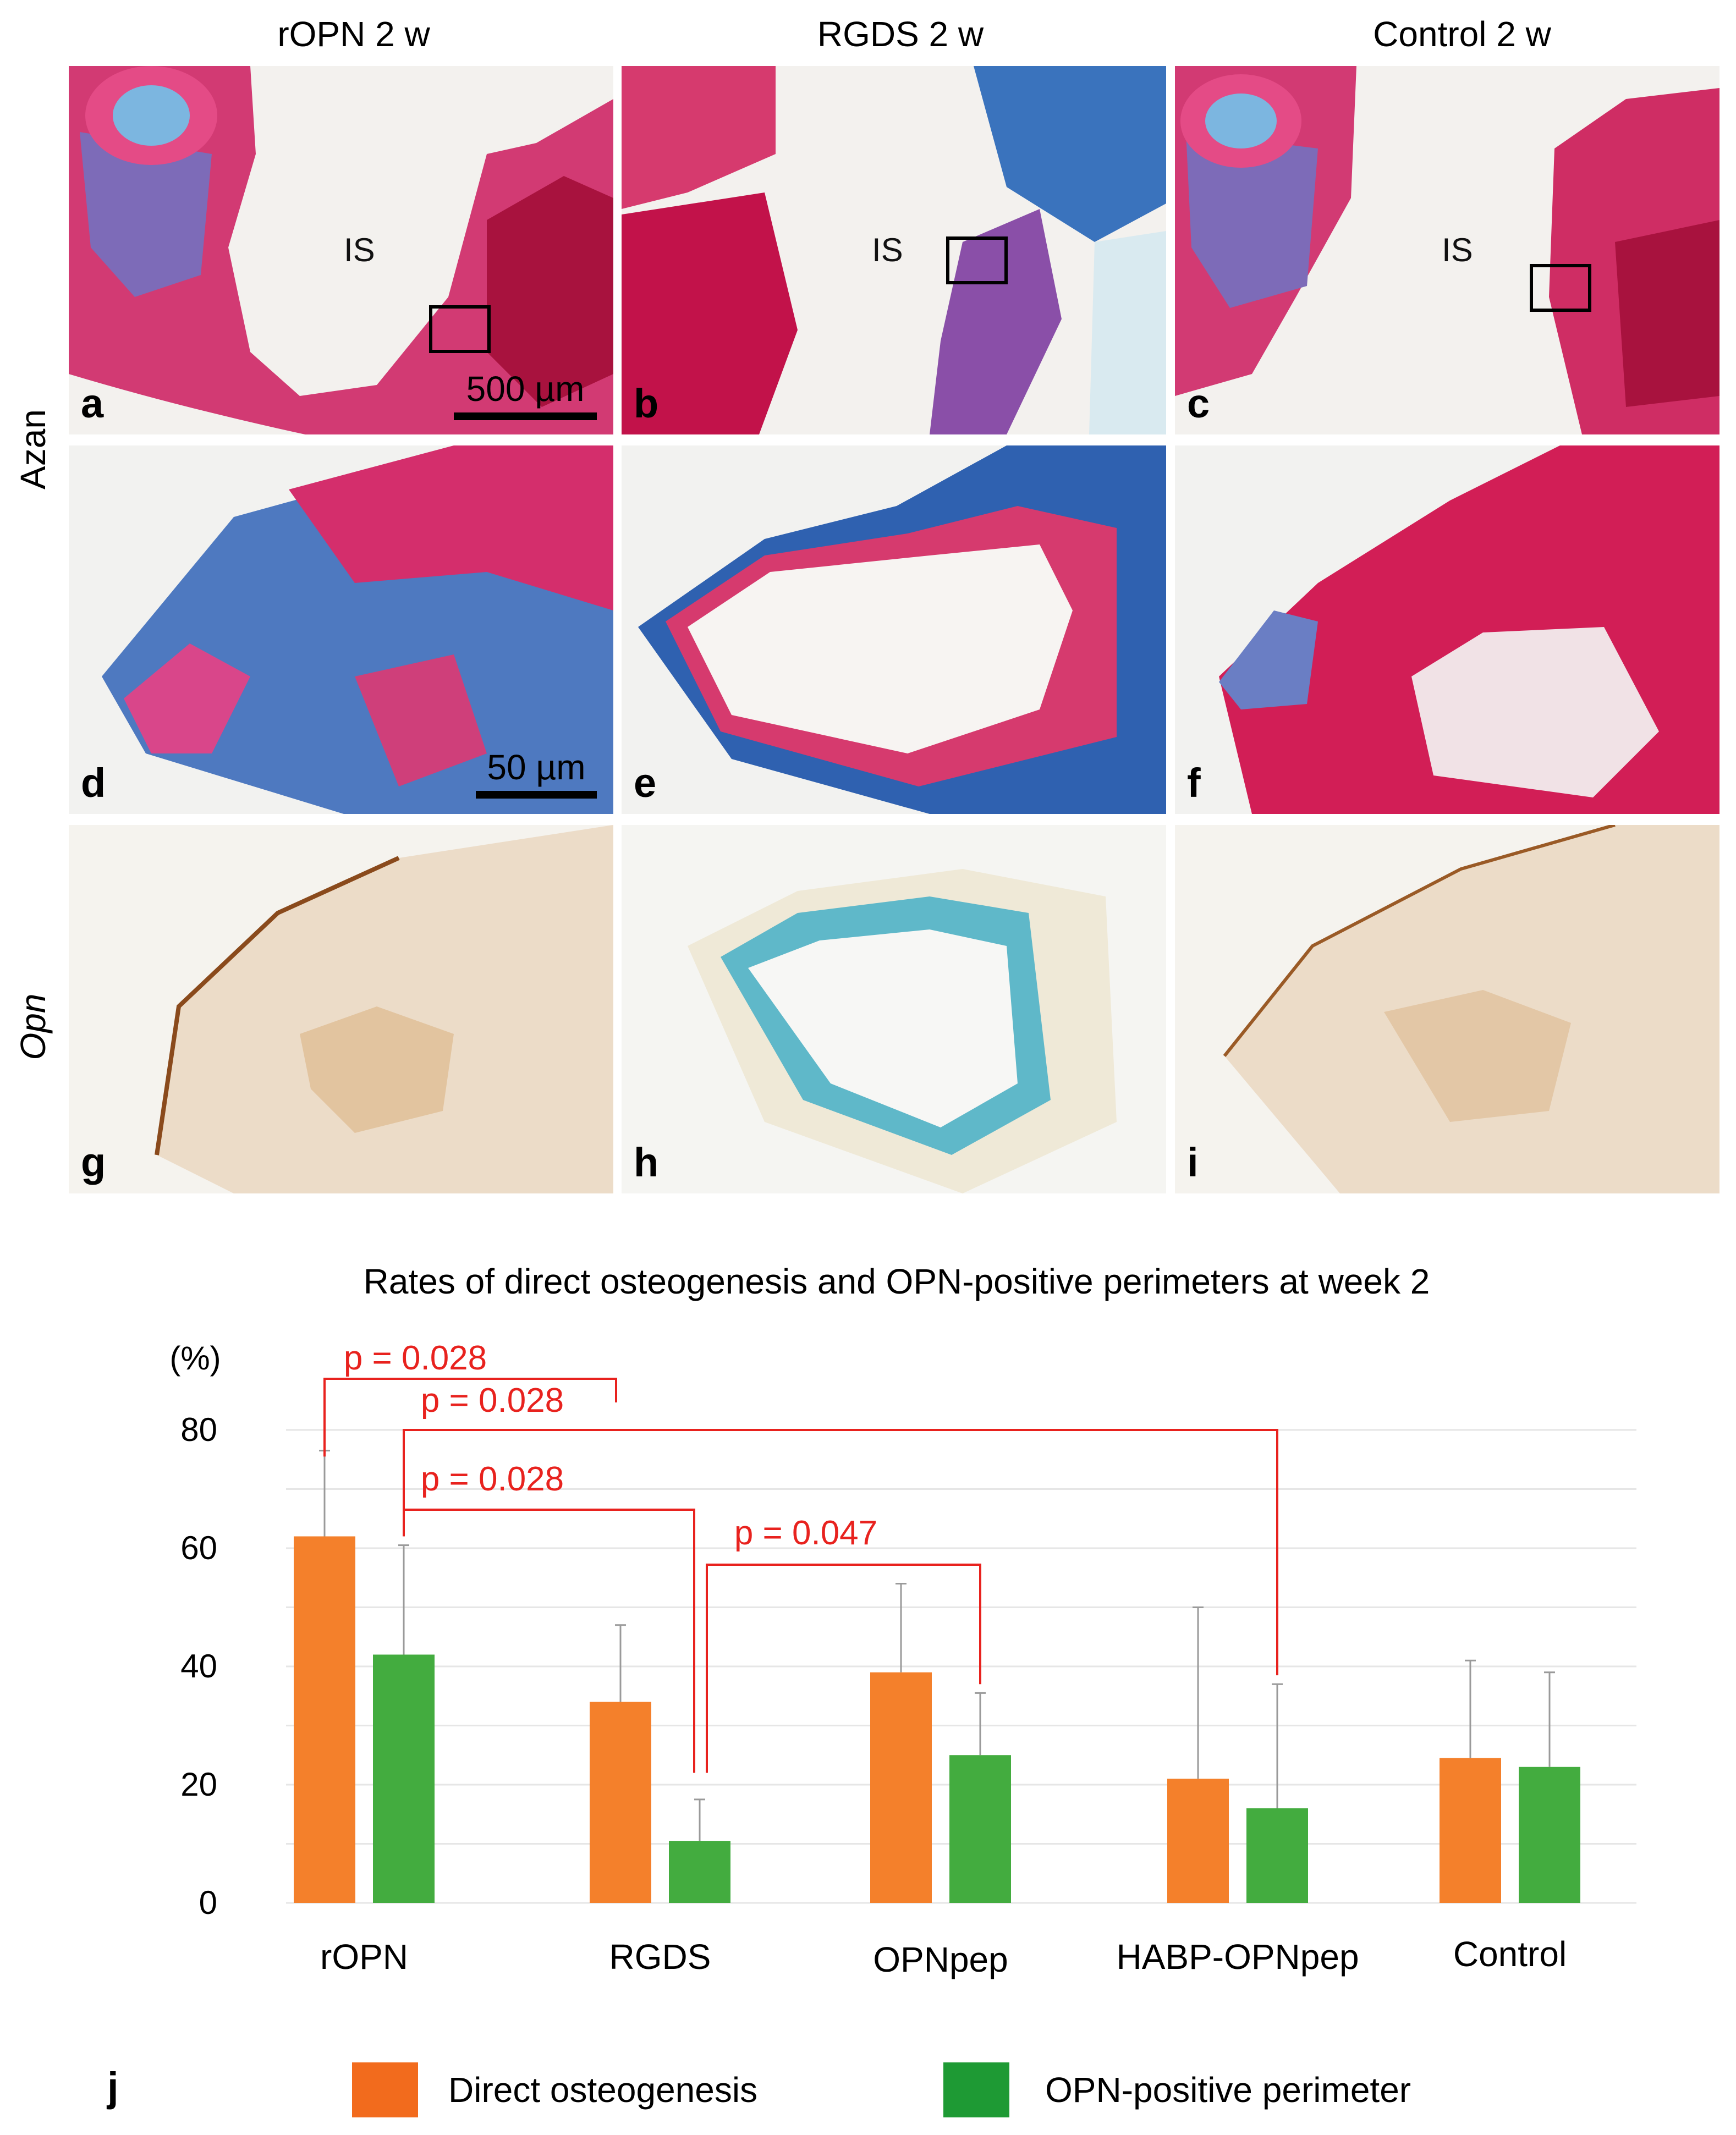  I want to click on legend-swatch-opn, so click(976, 2089).